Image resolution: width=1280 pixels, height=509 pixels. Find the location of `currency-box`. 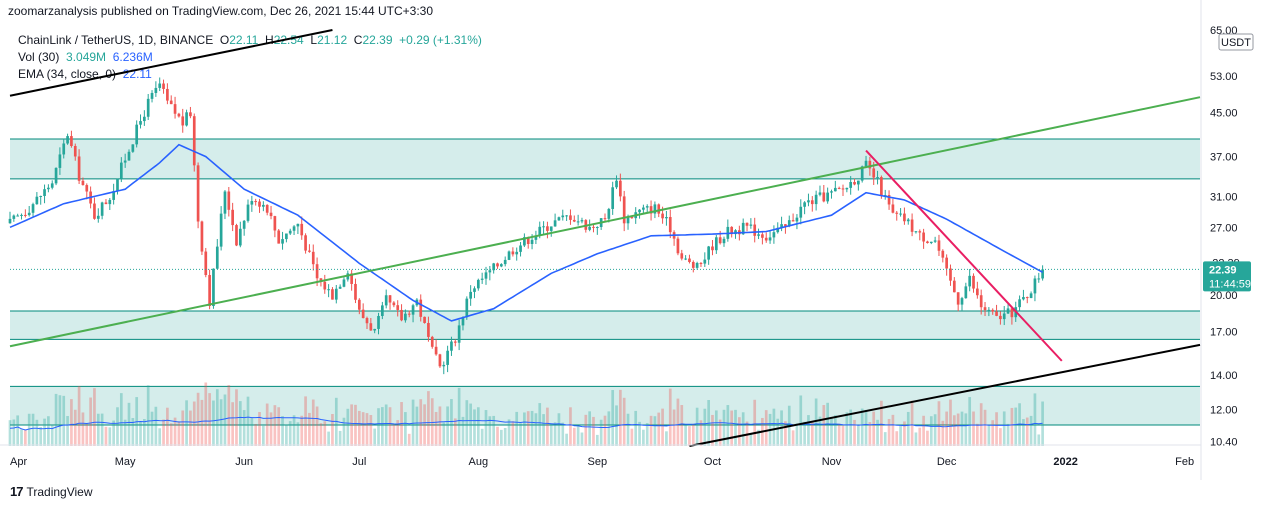

currency-box is located at coordinates (1236, 42).